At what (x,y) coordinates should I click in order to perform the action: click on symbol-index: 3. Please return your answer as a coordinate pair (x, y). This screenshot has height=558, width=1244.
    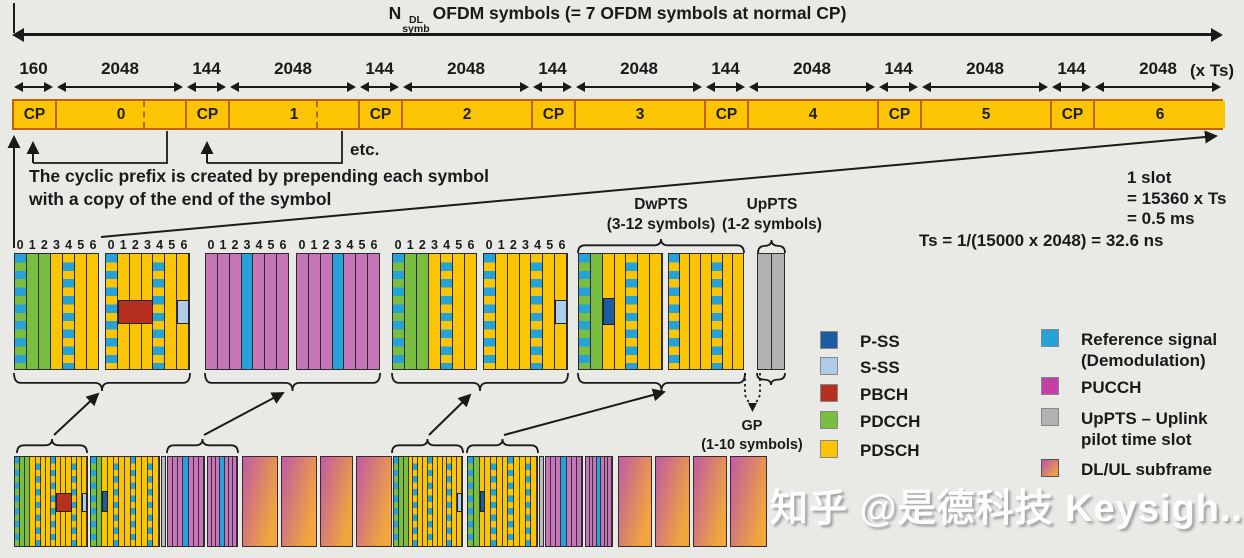
    Looking at the image, I should click on (247, 245).